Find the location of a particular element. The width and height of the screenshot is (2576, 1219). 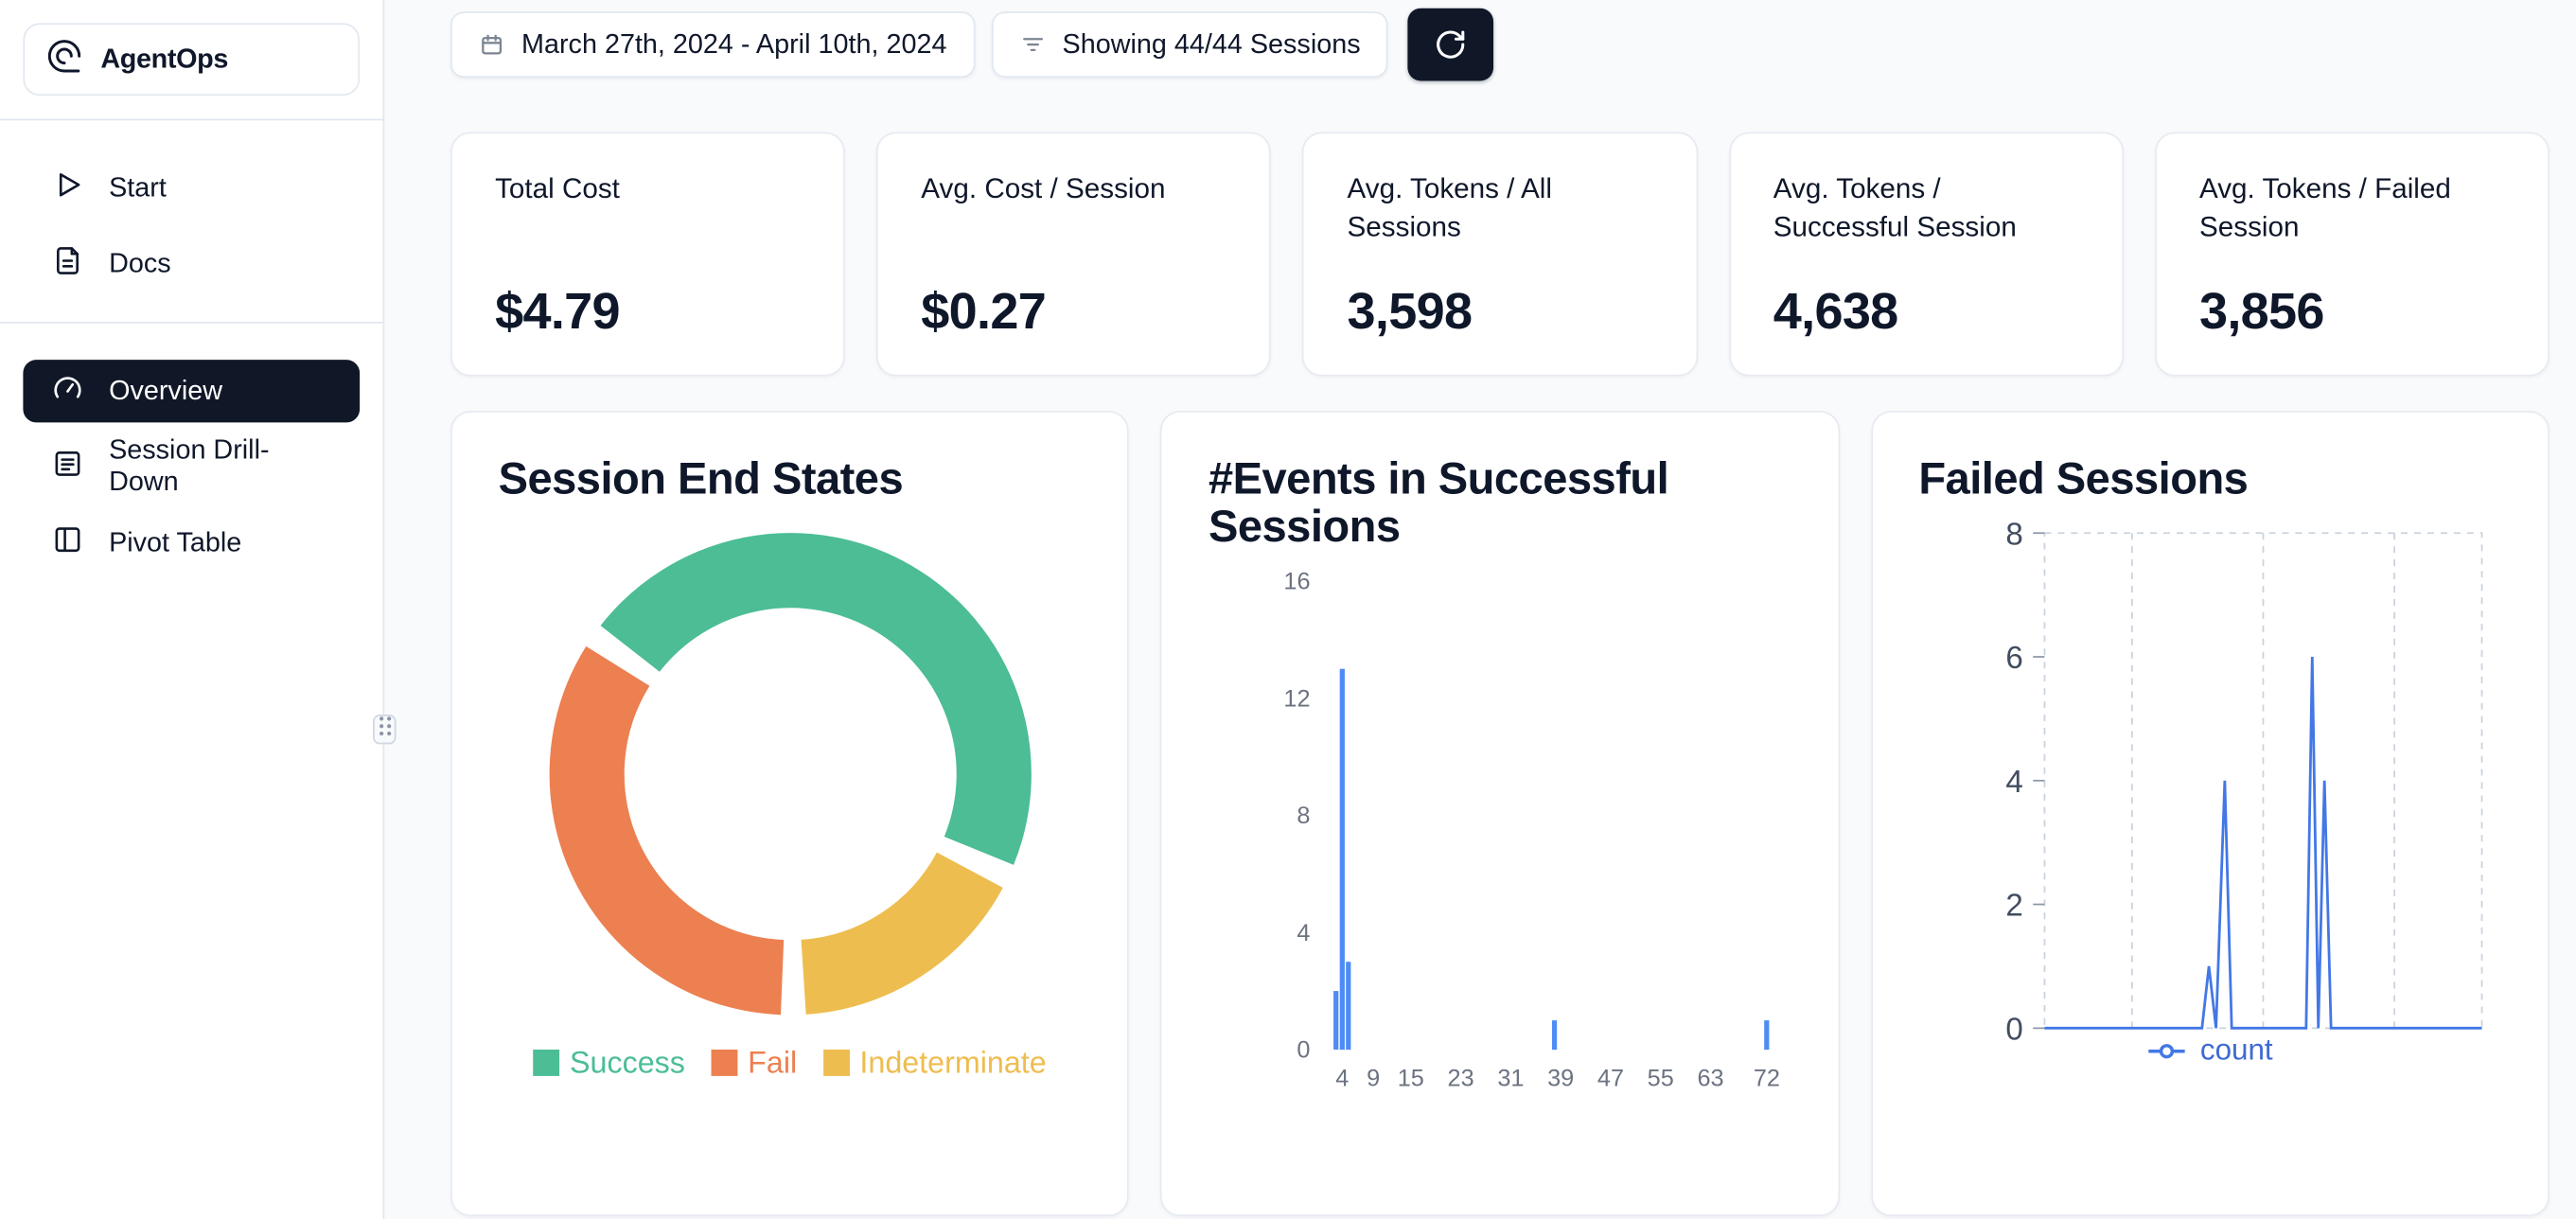

stat-label: Avg. Tokens / All Sessions is located at coordinates (1449, 208).